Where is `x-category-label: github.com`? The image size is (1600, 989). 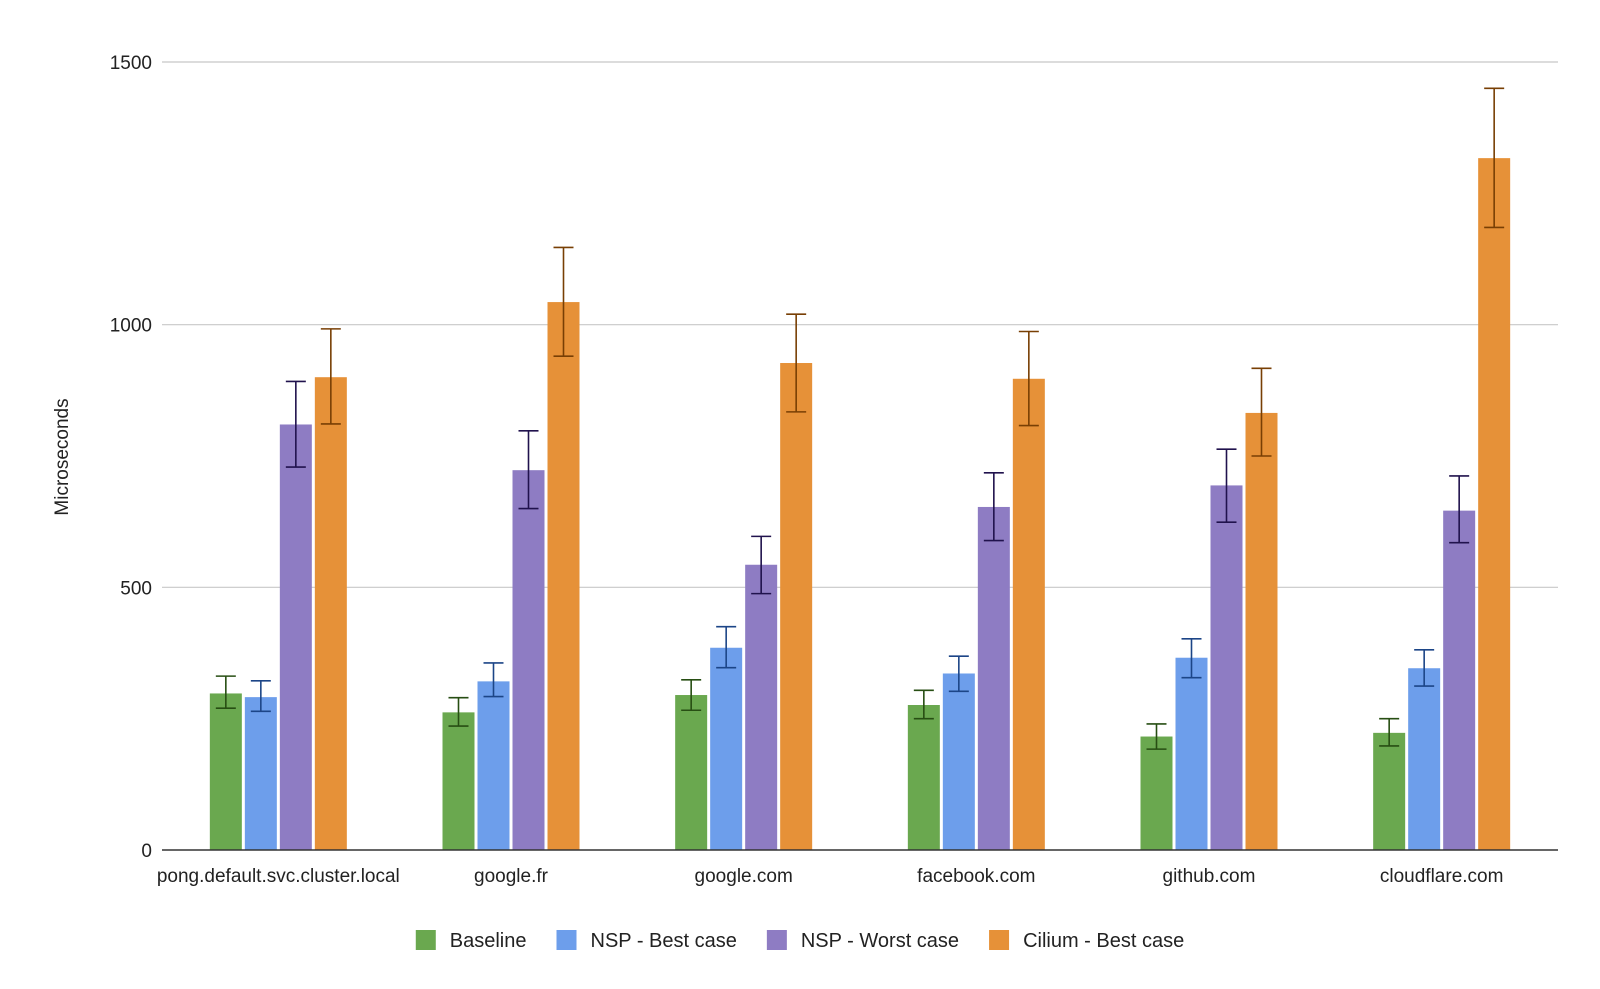
x-category-label: github.com is located at coordinates (1209, 876).